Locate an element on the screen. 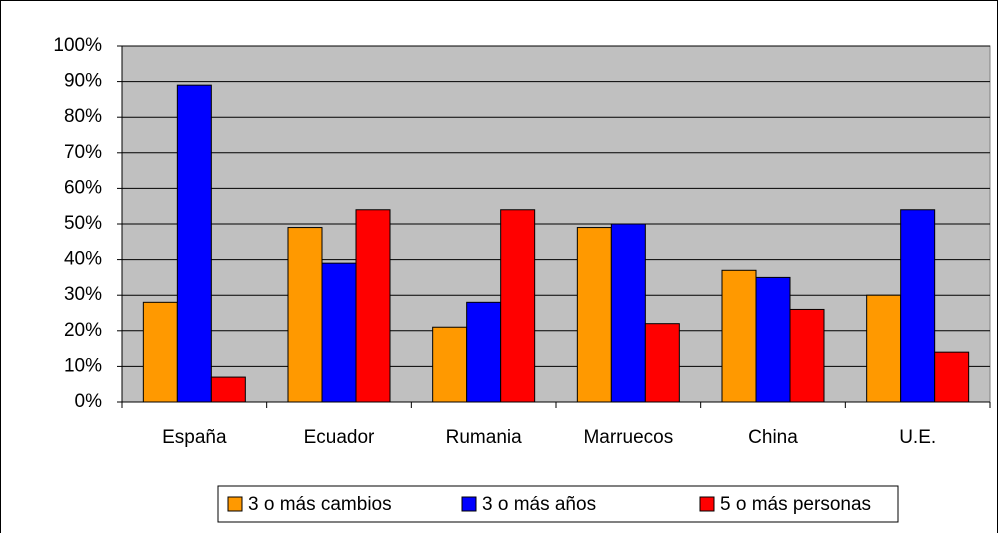 This screenshot has width=1000, height=533. x-tick-label: Rumania is located at coordinates (484, 437).